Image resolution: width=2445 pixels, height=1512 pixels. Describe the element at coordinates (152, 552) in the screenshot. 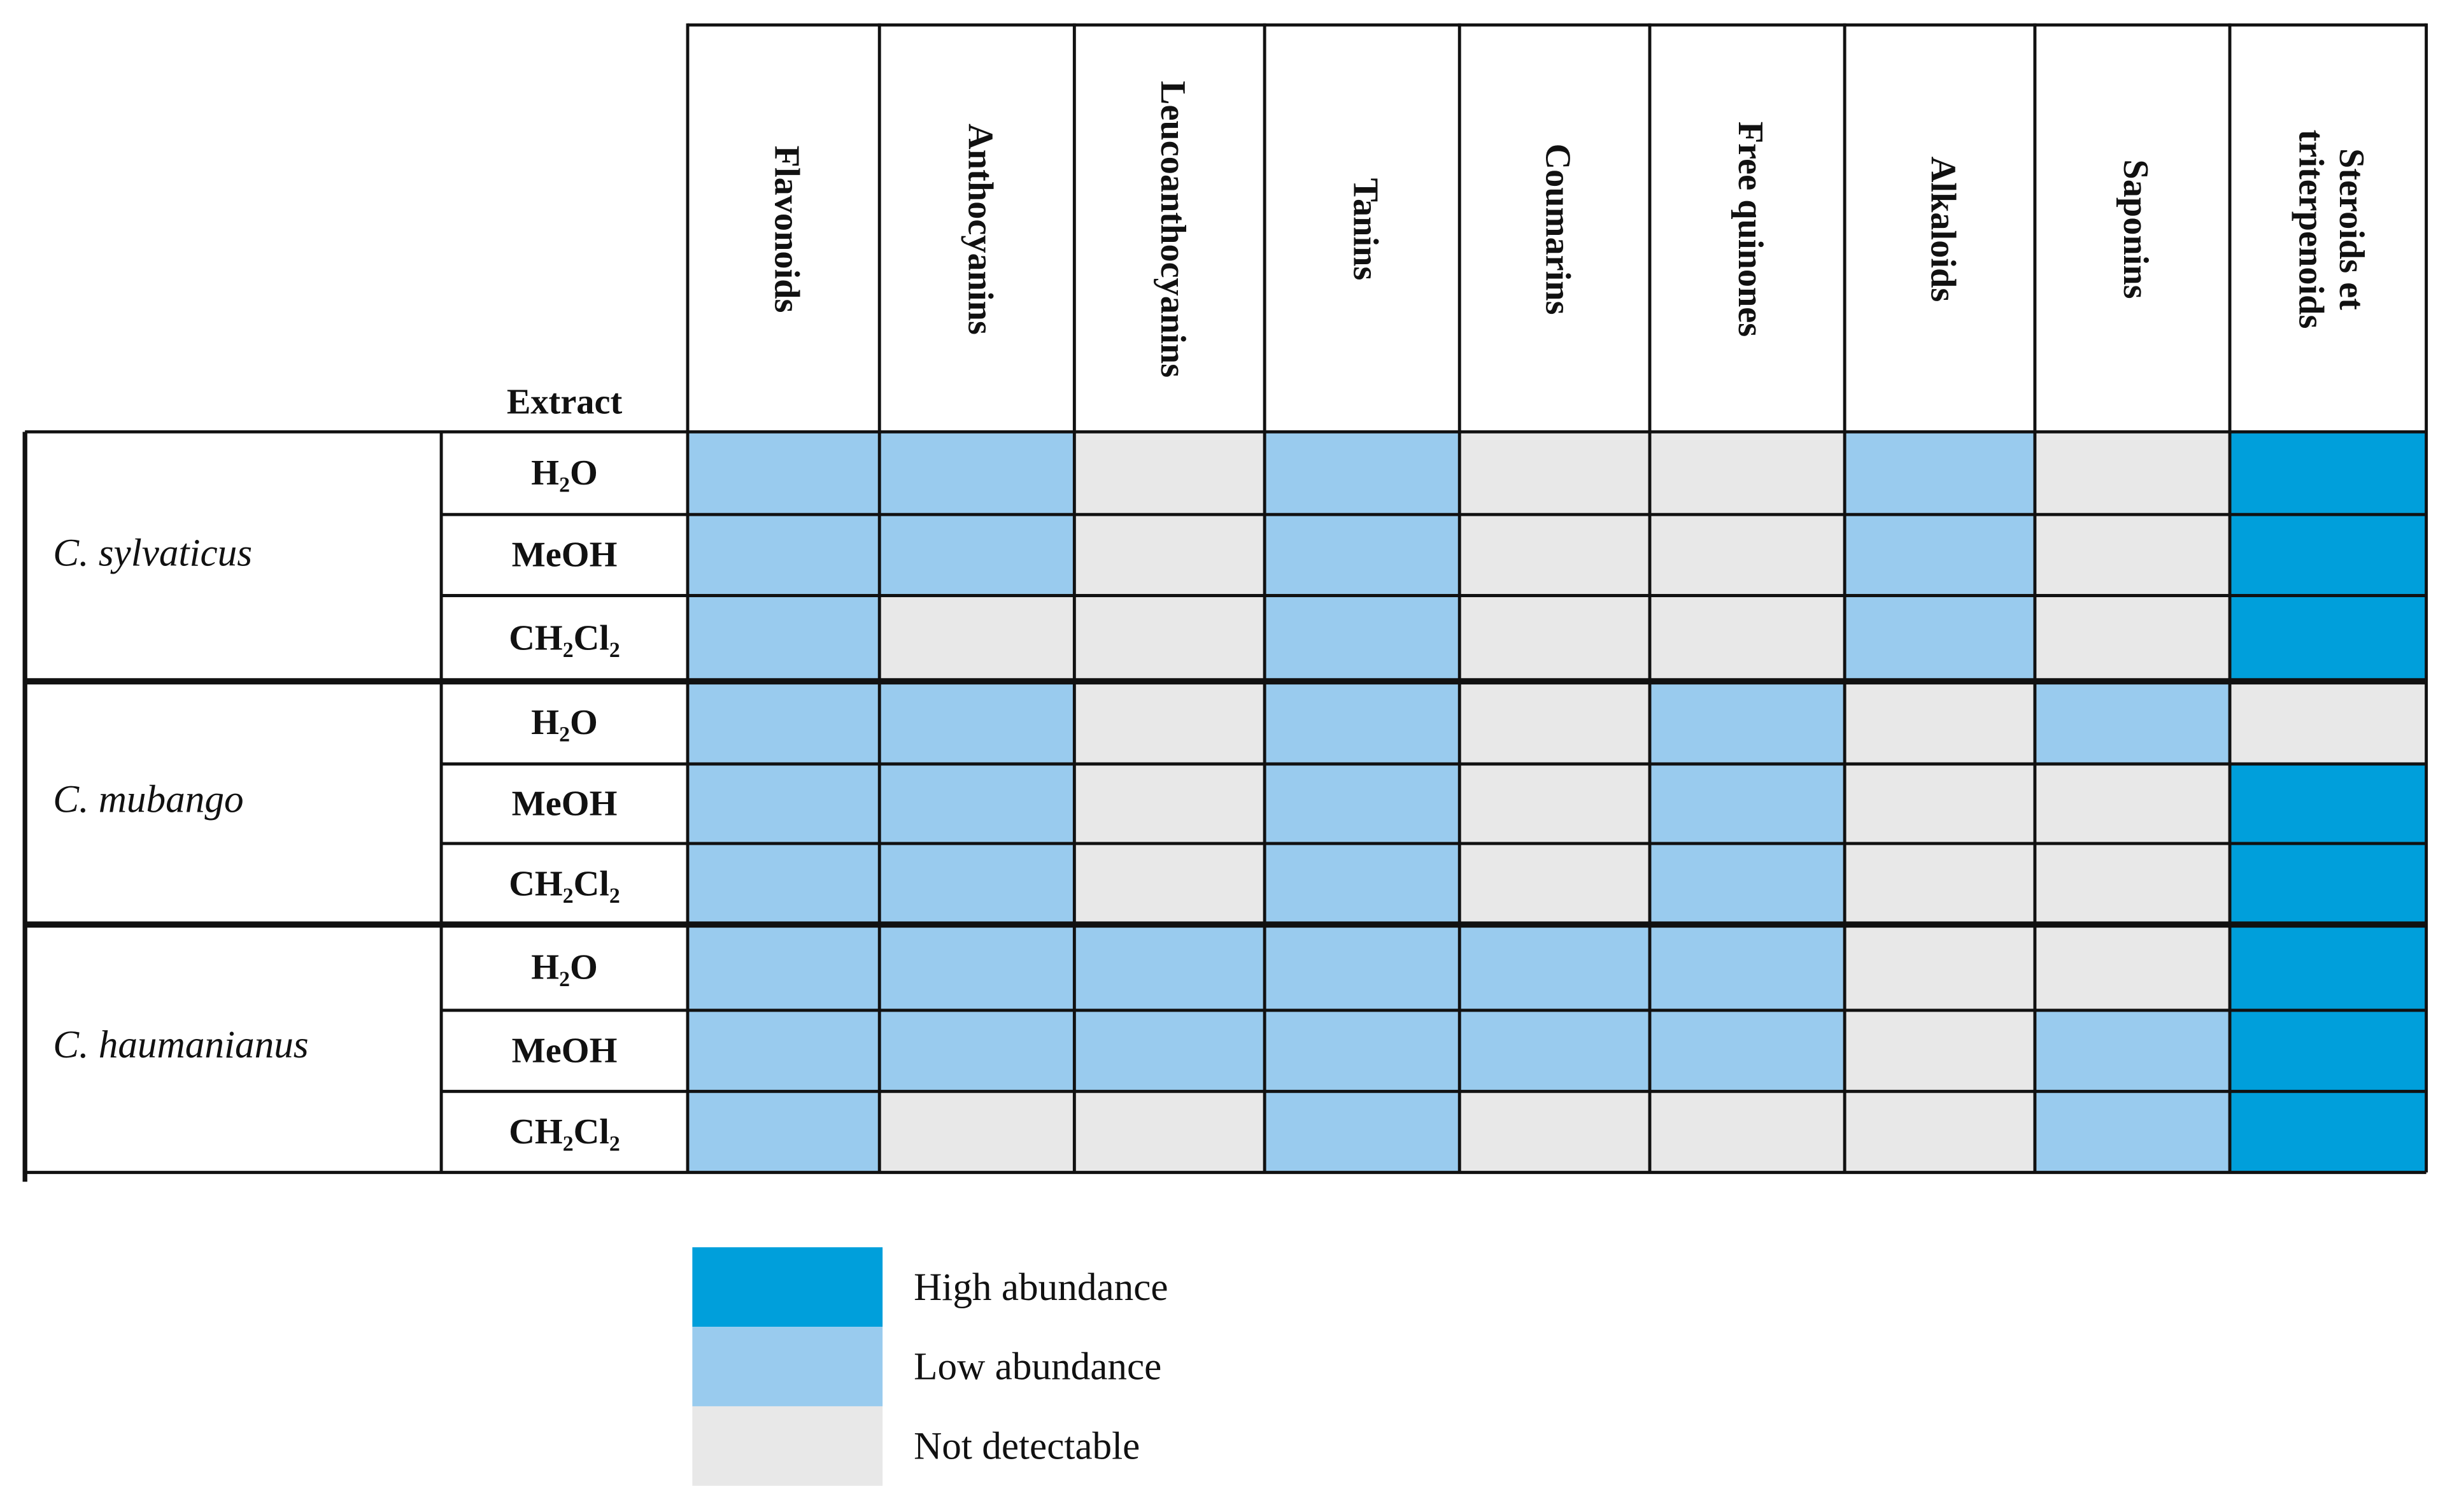

I see `species-label: C. sylvaticus` at that location.